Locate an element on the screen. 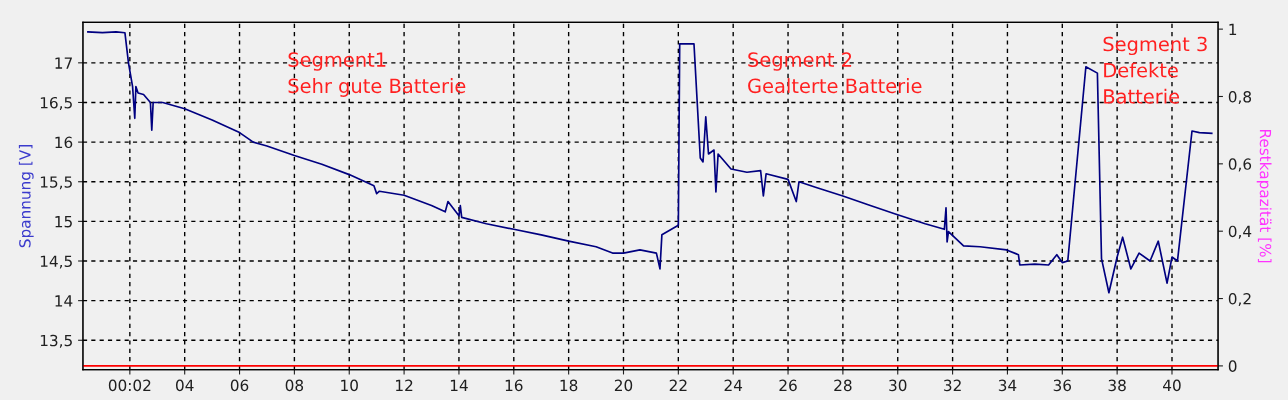 This screenshot has height=400, width=1288. x-tick-label: 12 is located at coordinates (404, 385).